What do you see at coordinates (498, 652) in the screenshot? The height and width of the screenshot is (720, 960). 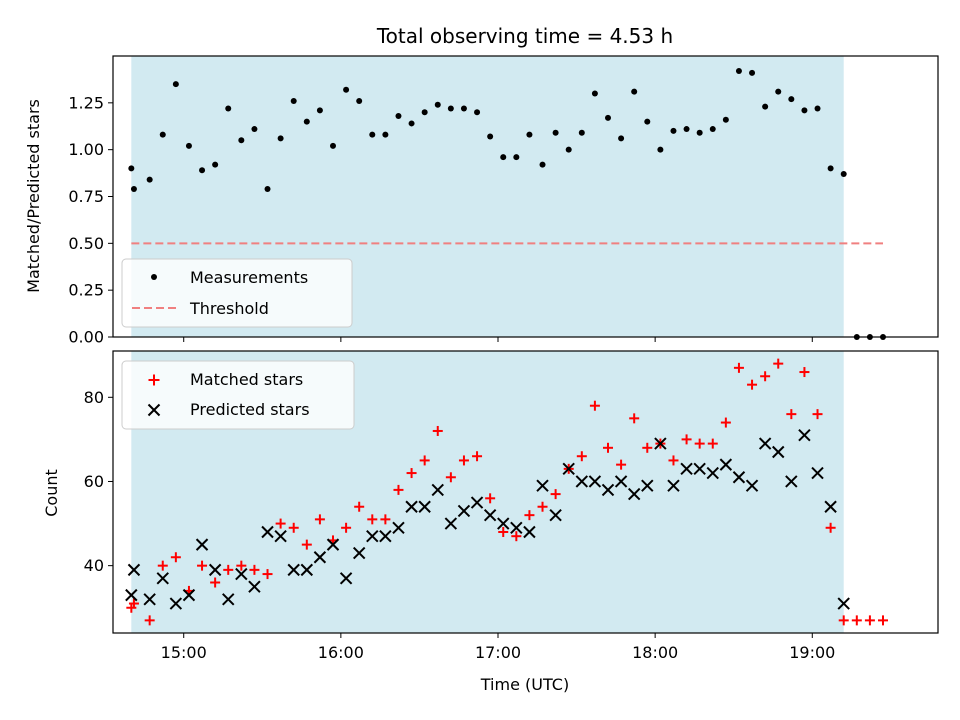 I see `bottom-x-tick-label: 17:00` at bounding box center [498, 652].